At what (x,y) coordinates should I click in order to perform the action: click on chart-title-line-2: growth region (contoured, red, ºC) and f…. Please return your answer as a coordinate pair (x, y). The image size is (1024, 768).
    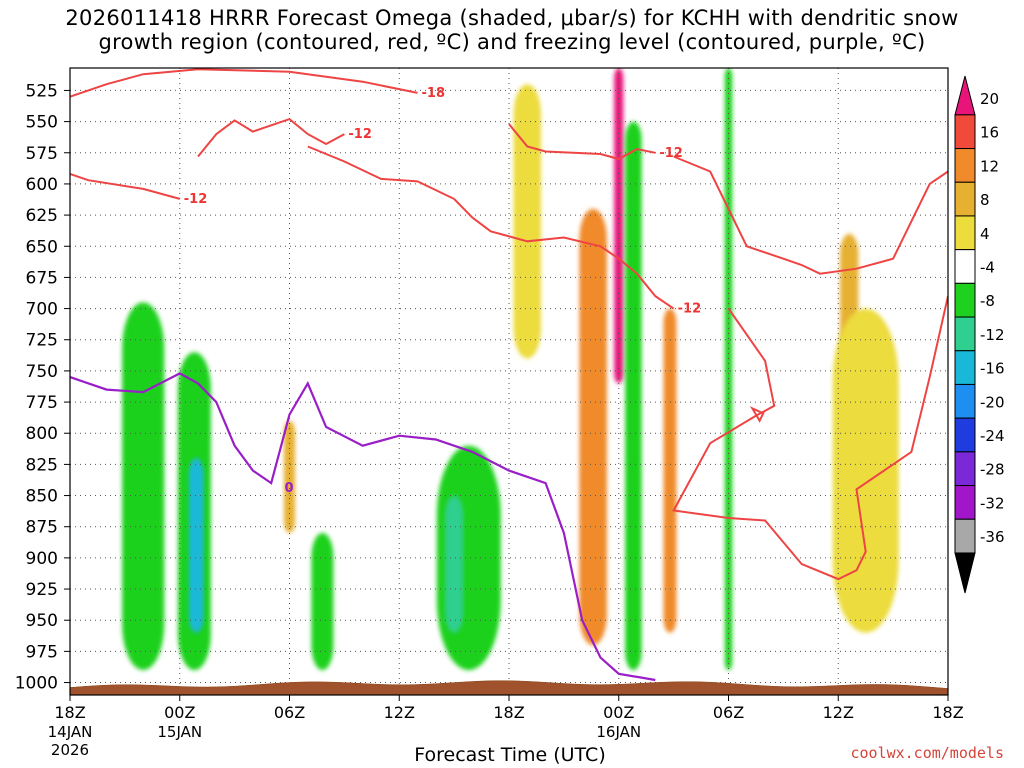
    Looking at the image, I should click on (512, 42).